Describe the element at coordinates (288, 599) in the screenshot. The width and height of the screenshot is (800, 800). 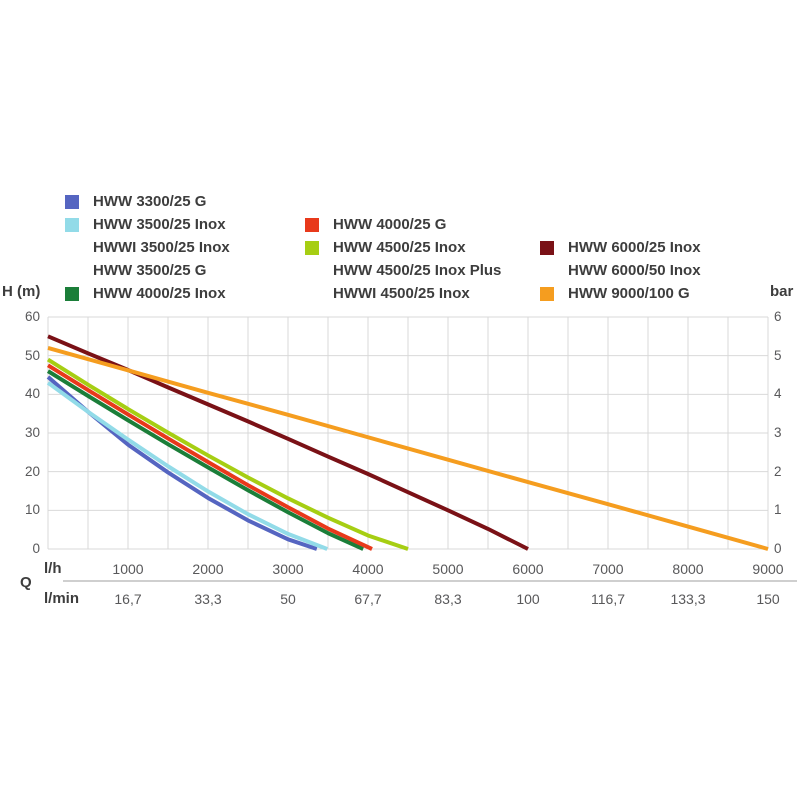
I see `x-tick-lmin: 50` at that location.